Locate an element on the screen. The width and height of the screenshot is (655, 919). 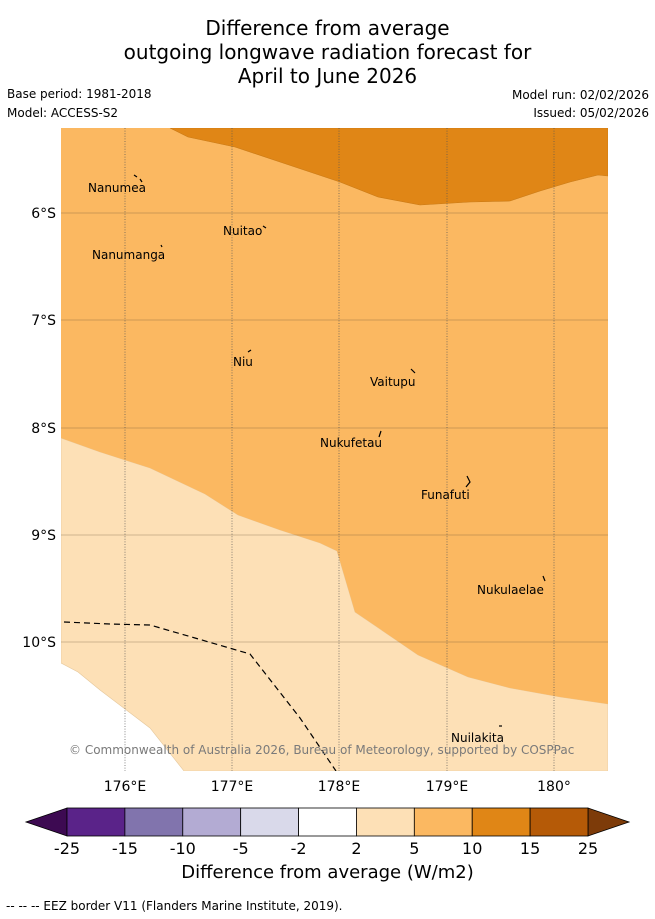
lon-axis-labels: 176°E 177°E 178°E 179°E 180° is located at coordinates (337, 787).